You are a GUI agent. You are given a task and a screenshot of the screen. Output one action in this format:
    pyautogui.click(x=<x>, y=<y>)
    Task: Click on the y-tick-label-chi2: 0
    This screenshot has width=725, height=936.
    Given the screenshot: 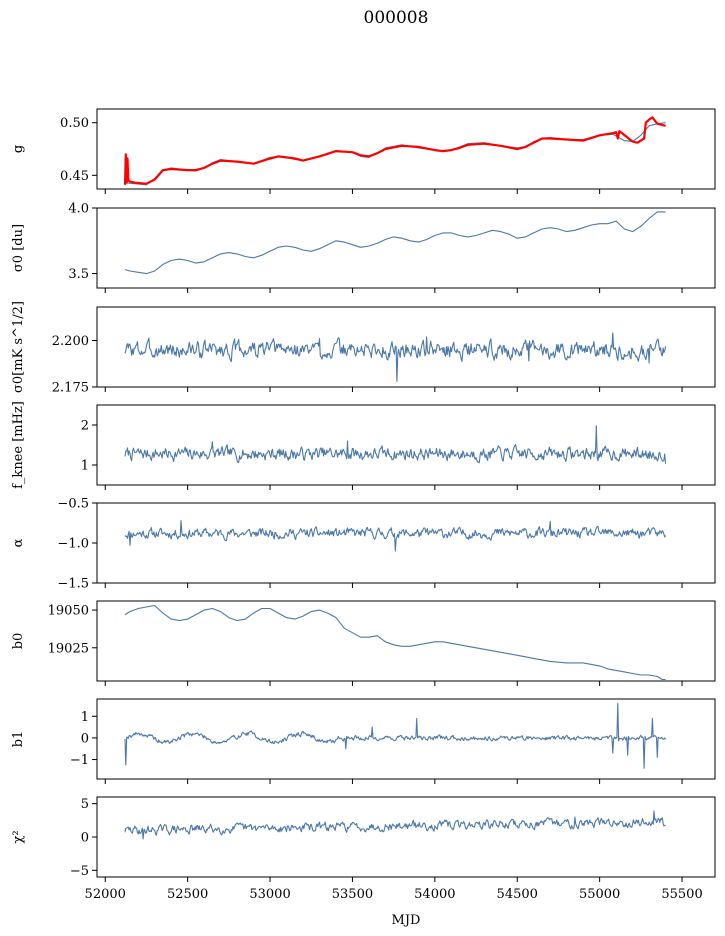 What is the action you would take?
    pyautogui.click(x=85, y=838)
    